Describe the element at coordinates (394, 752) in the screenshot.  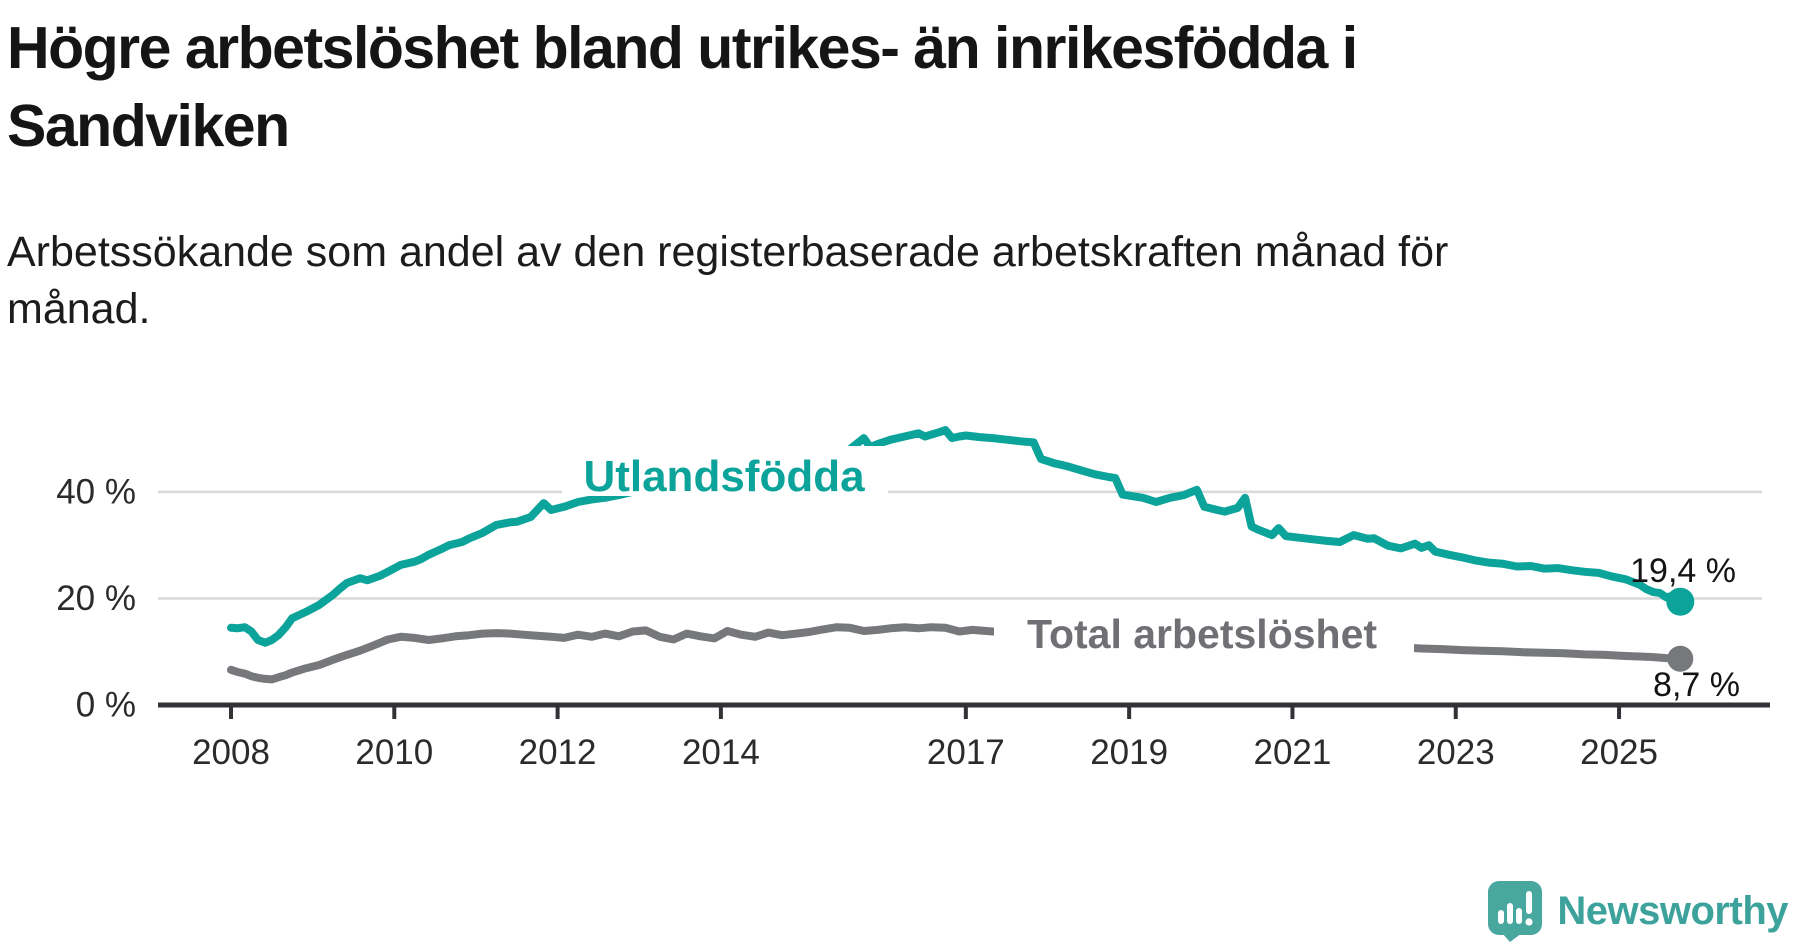
I see `x-tick-label-2010: 2010` at that location.